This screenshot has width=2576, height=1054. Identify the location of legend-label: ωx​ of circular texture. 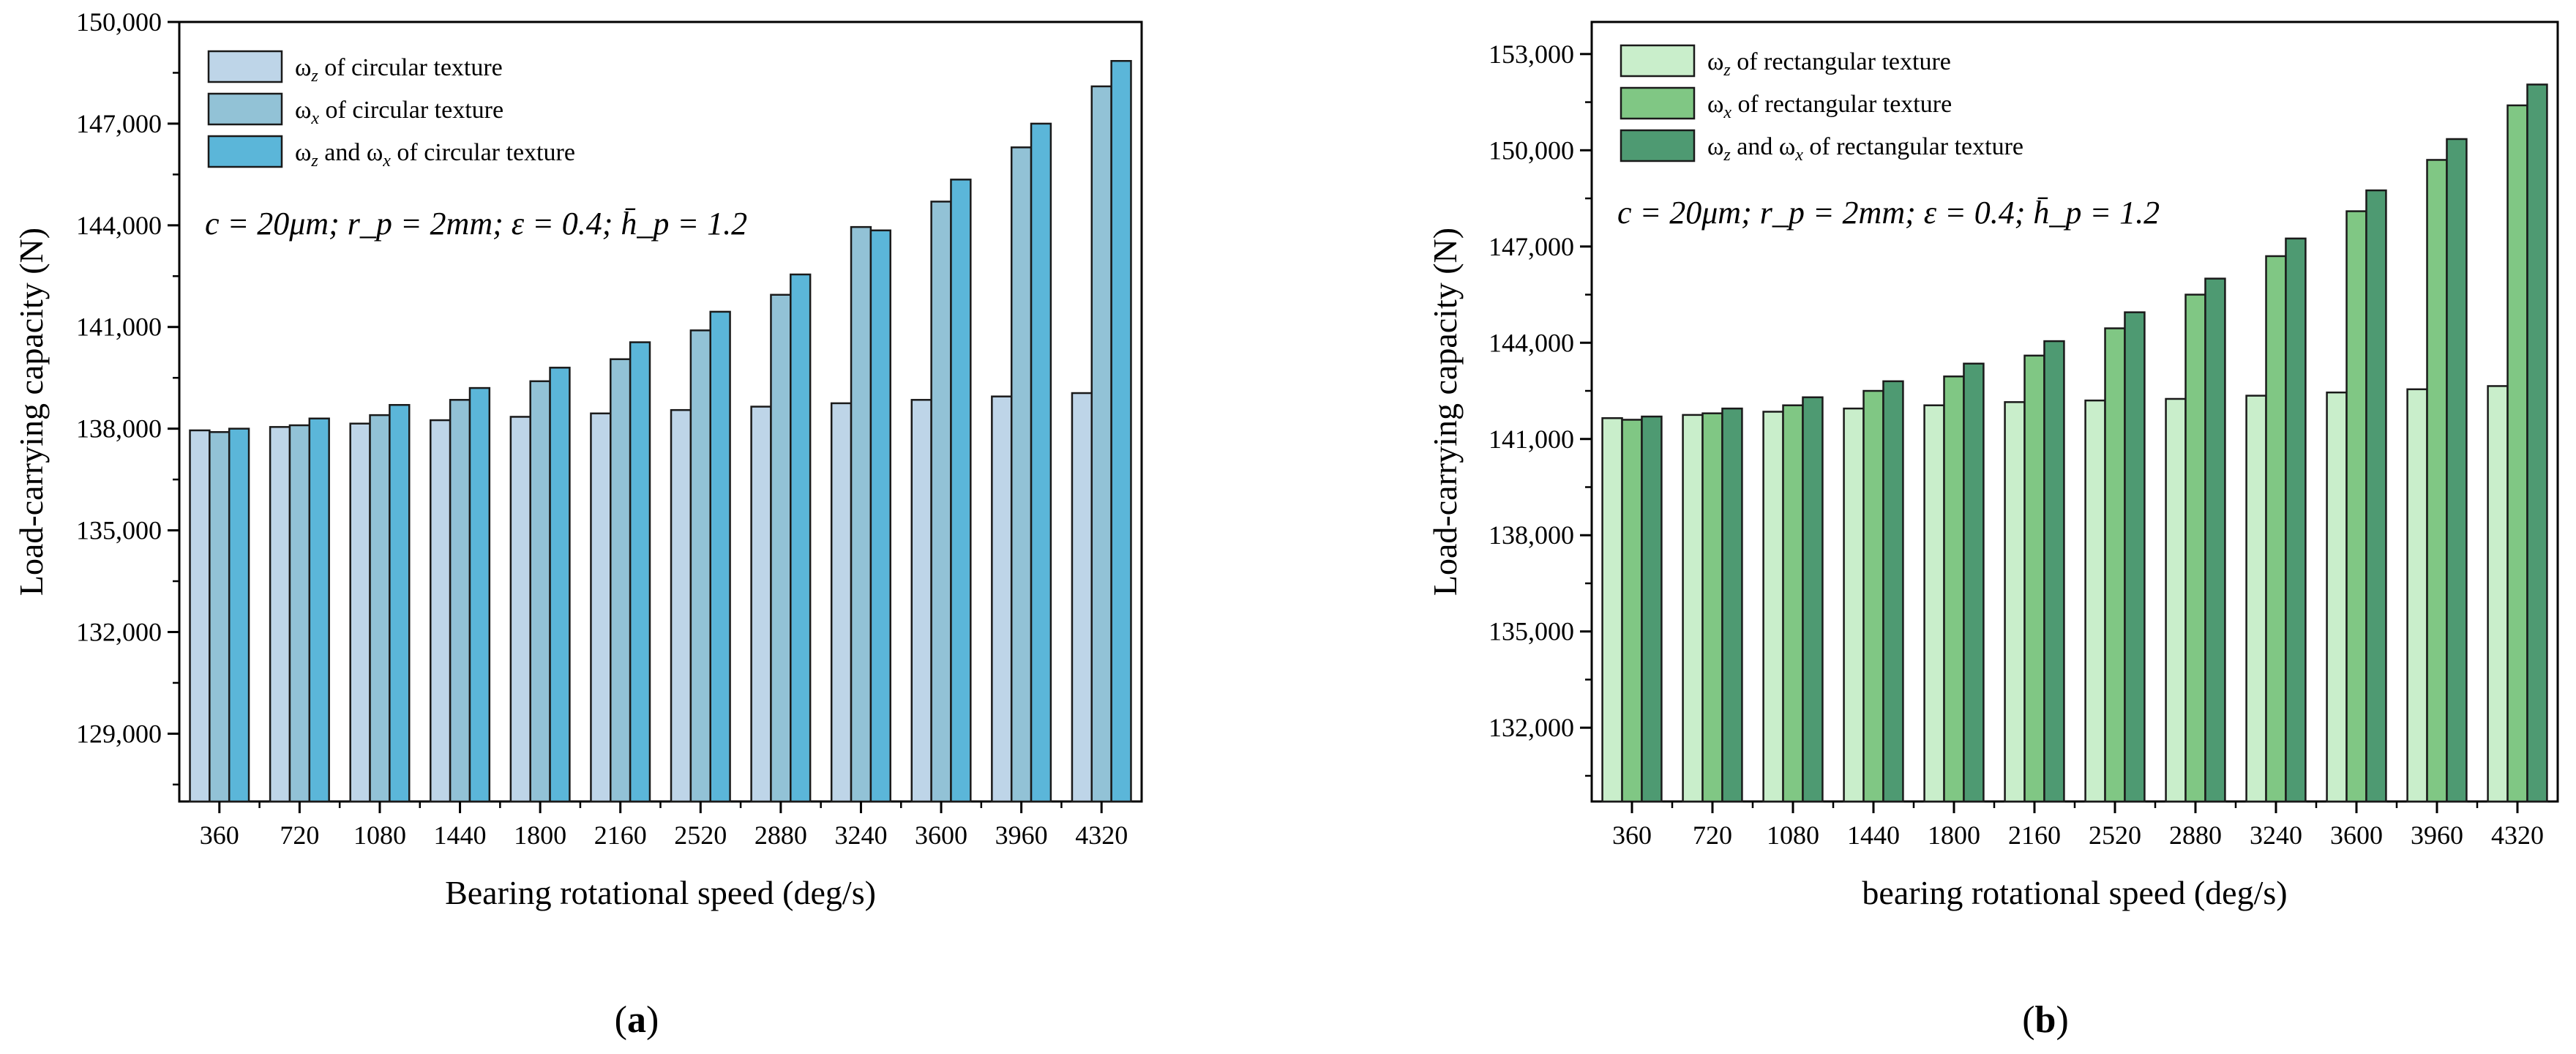
(399, 112).